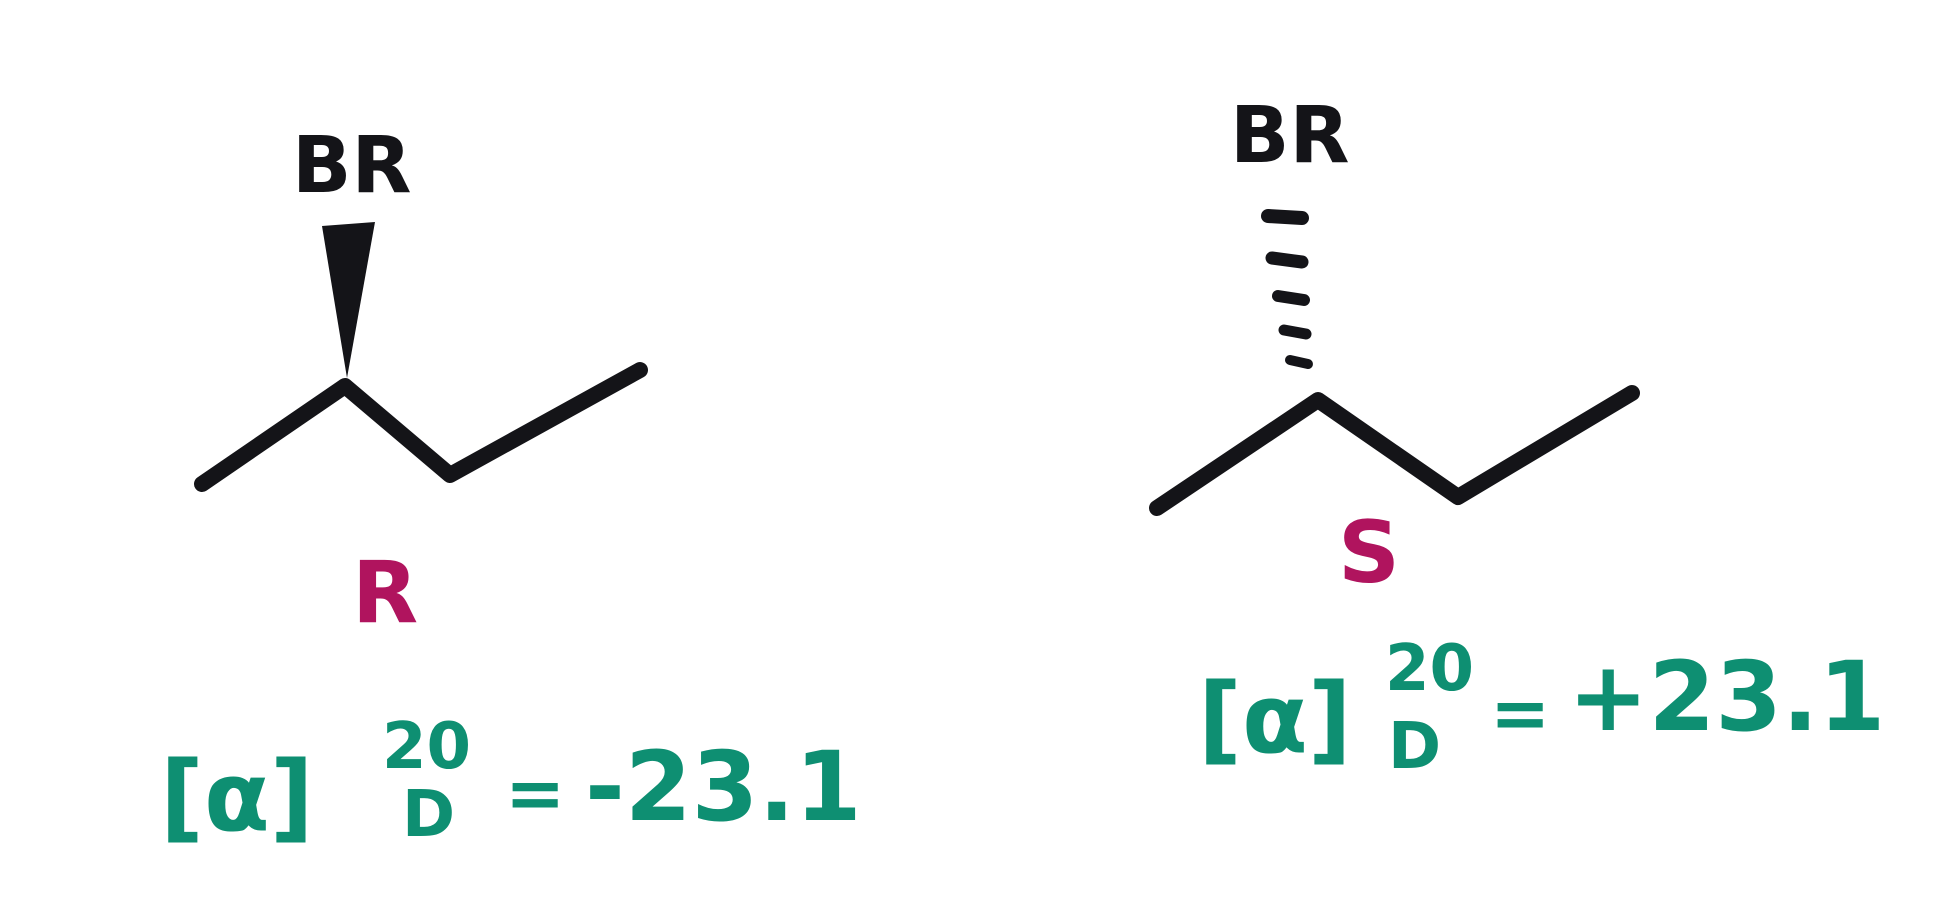 The width and height of the screenshot is (1952, 913). What do you see at coordinates (723, 787) in the screenshot?
I see `rotation-value-r: -23.1` at bounding box center [723, 787].